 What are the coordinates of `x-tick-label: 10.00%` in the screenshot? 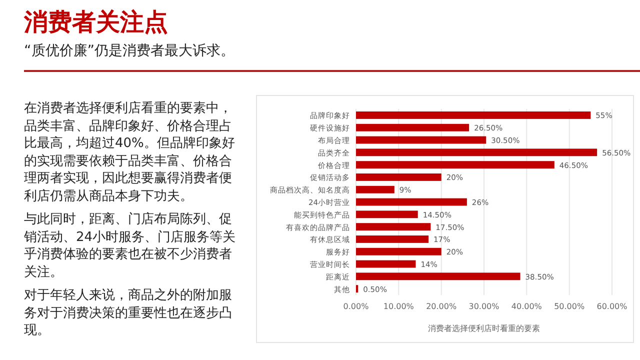 It's located at (398, 306).